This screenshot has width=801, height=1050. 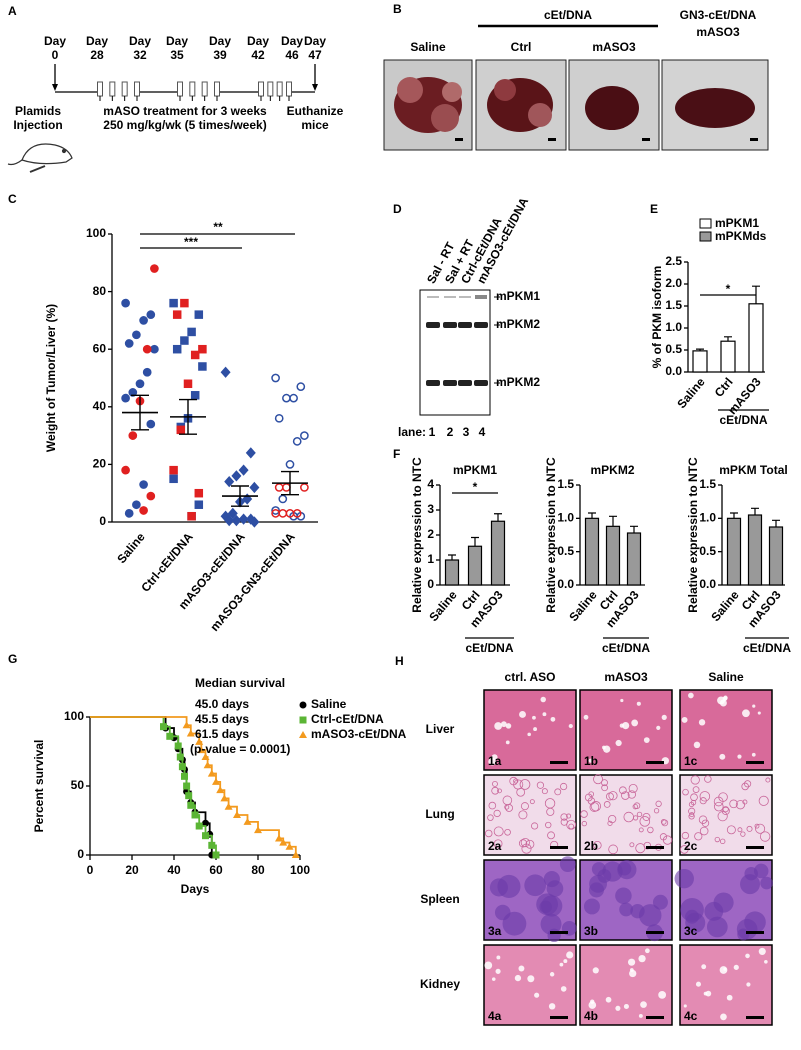 I want to click on y-tick-label: 40, so click(x=100, y=406).